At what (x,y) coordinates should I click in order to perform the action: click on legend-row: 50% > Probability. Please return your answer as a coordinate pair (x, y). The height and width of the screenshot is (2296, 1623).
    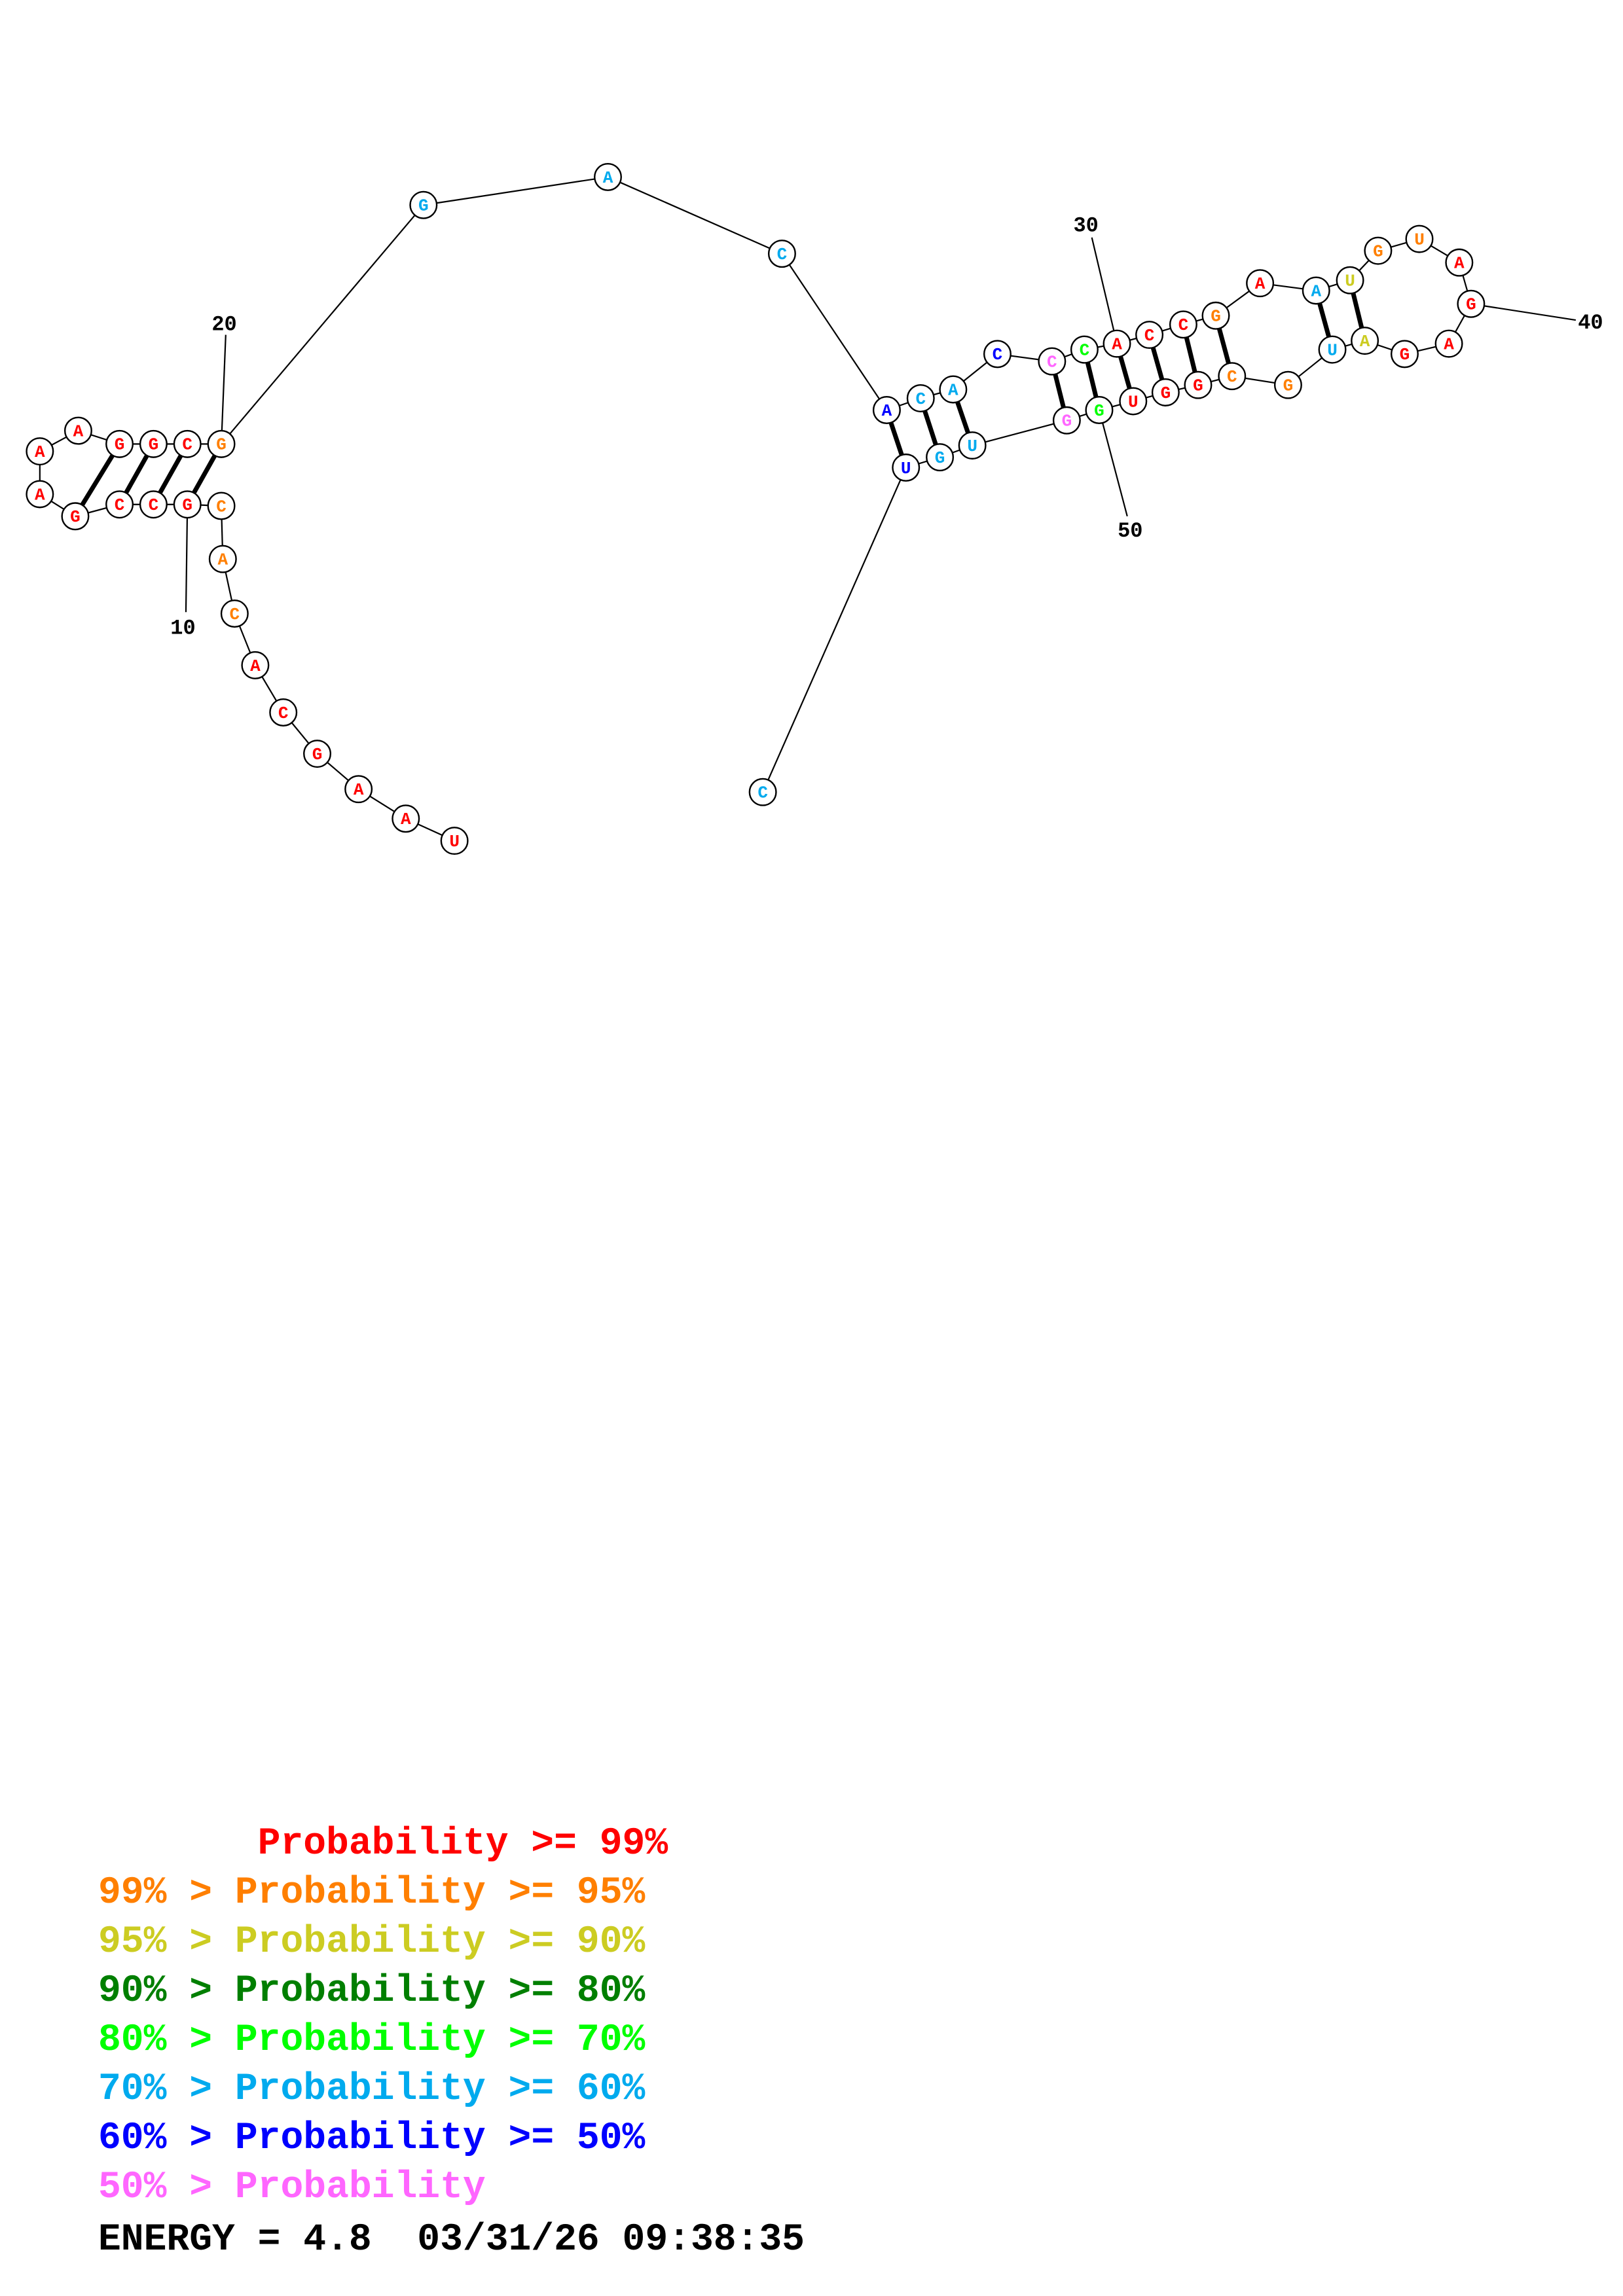
    Looking at the image, I should click on (383, 2187).